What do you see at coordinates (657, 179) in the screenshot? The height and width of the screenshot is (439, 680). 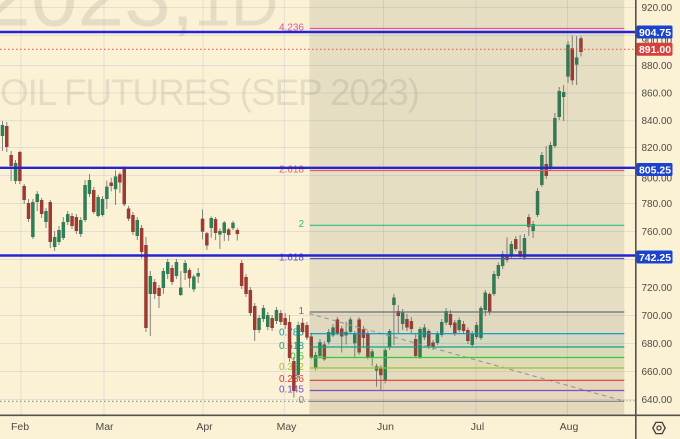 I see `svg-text: 800.00` at bounding box center [657, 179].